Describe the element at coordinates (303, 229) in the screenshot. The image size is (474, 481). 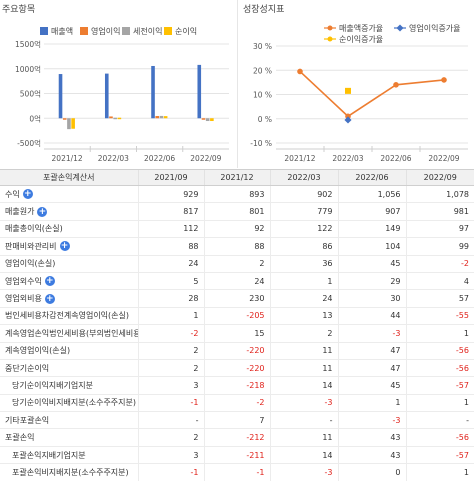
I see `value-cell: 122` at that location.